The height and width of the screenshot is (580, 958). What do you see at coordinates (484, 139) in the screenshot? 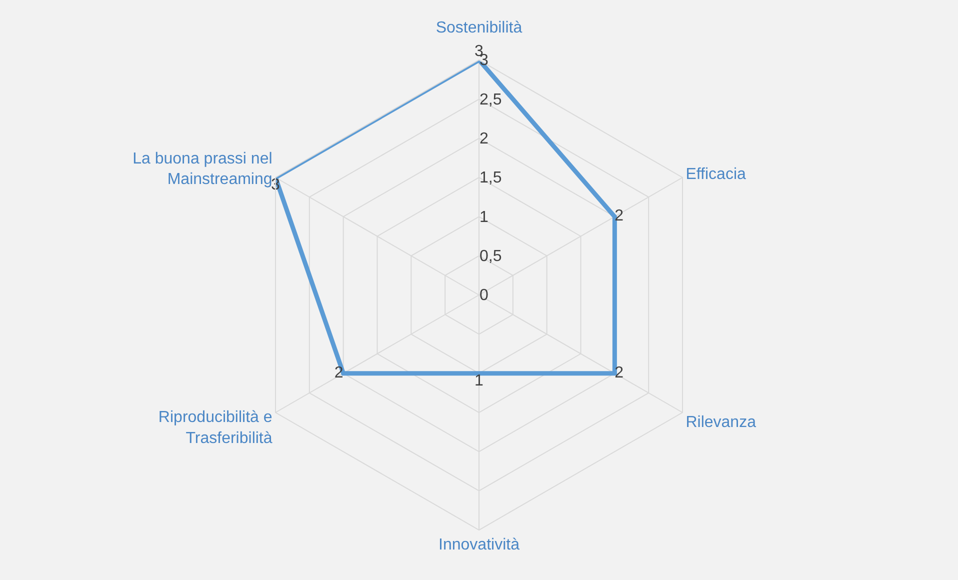
I see `y-tick-label: 2` at bounding box center [484, 139].